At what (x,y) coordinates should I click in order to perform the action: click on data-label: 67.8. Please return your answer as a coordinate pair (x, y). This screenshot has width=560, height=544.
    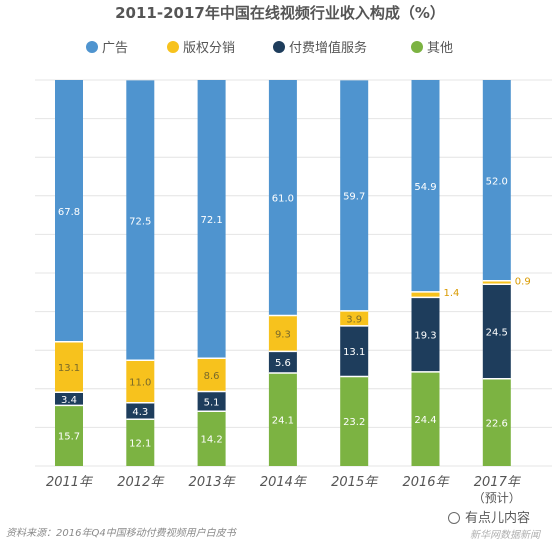
    Looking at the image, I should click on (69, 212).